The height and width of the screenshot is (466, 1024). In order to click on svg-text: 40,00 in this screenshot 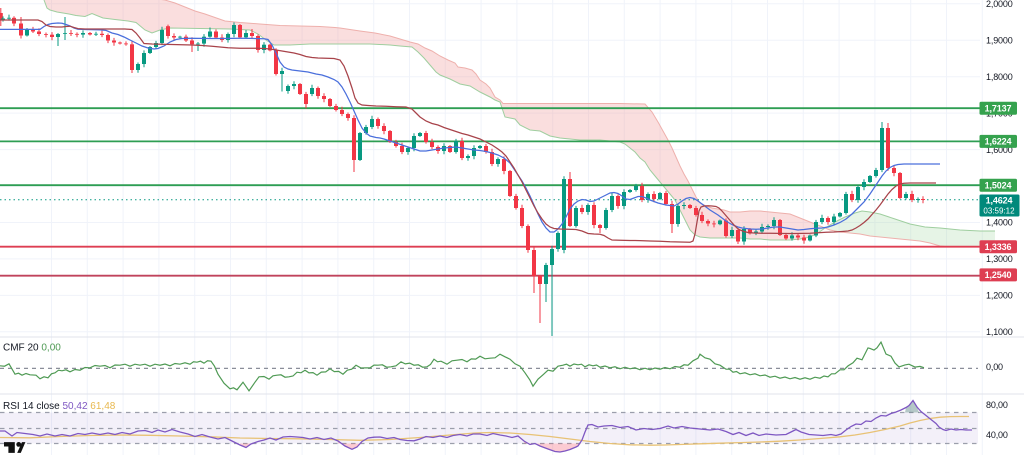, I will do `click(997, 435)`.